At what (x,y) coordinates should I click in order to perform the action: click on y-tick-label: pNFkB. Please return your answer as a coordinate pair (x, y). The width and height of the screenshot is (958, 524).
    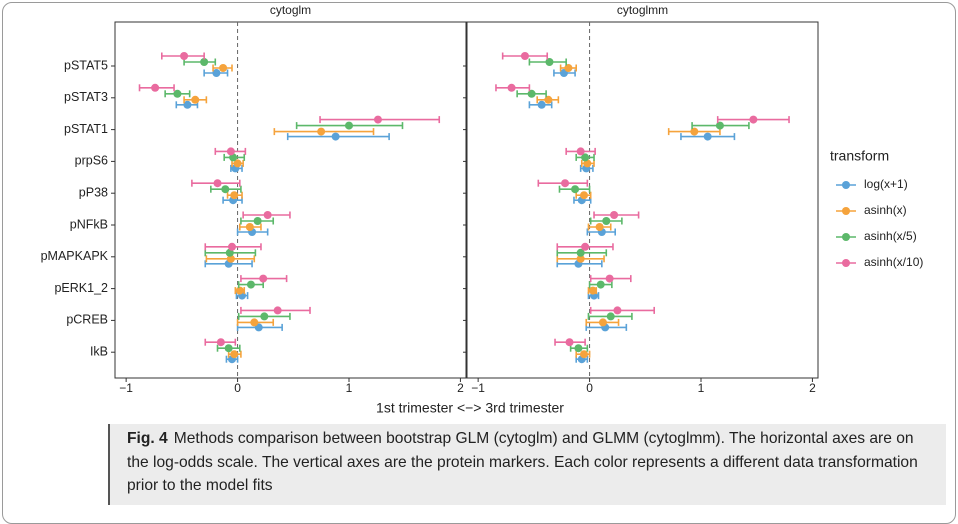
    Looking at the image, I should click on (89, 224).